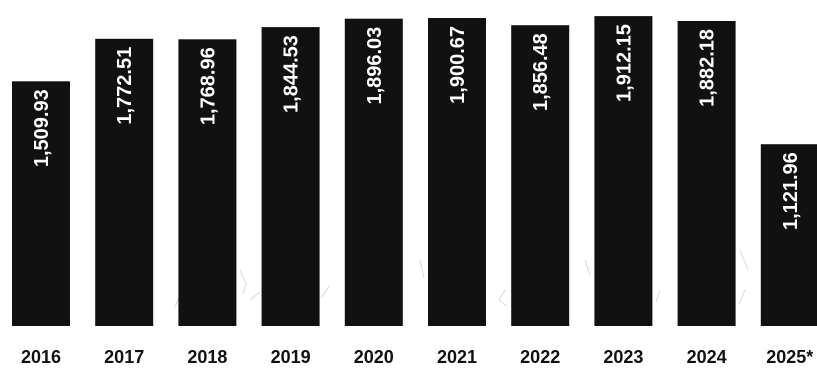 Image resolution: width=817 pixels, height=374 pixels. Describe the element at coordinates (208, 86) in the screenshot. I see `value-label: 1,768.96` at that location.